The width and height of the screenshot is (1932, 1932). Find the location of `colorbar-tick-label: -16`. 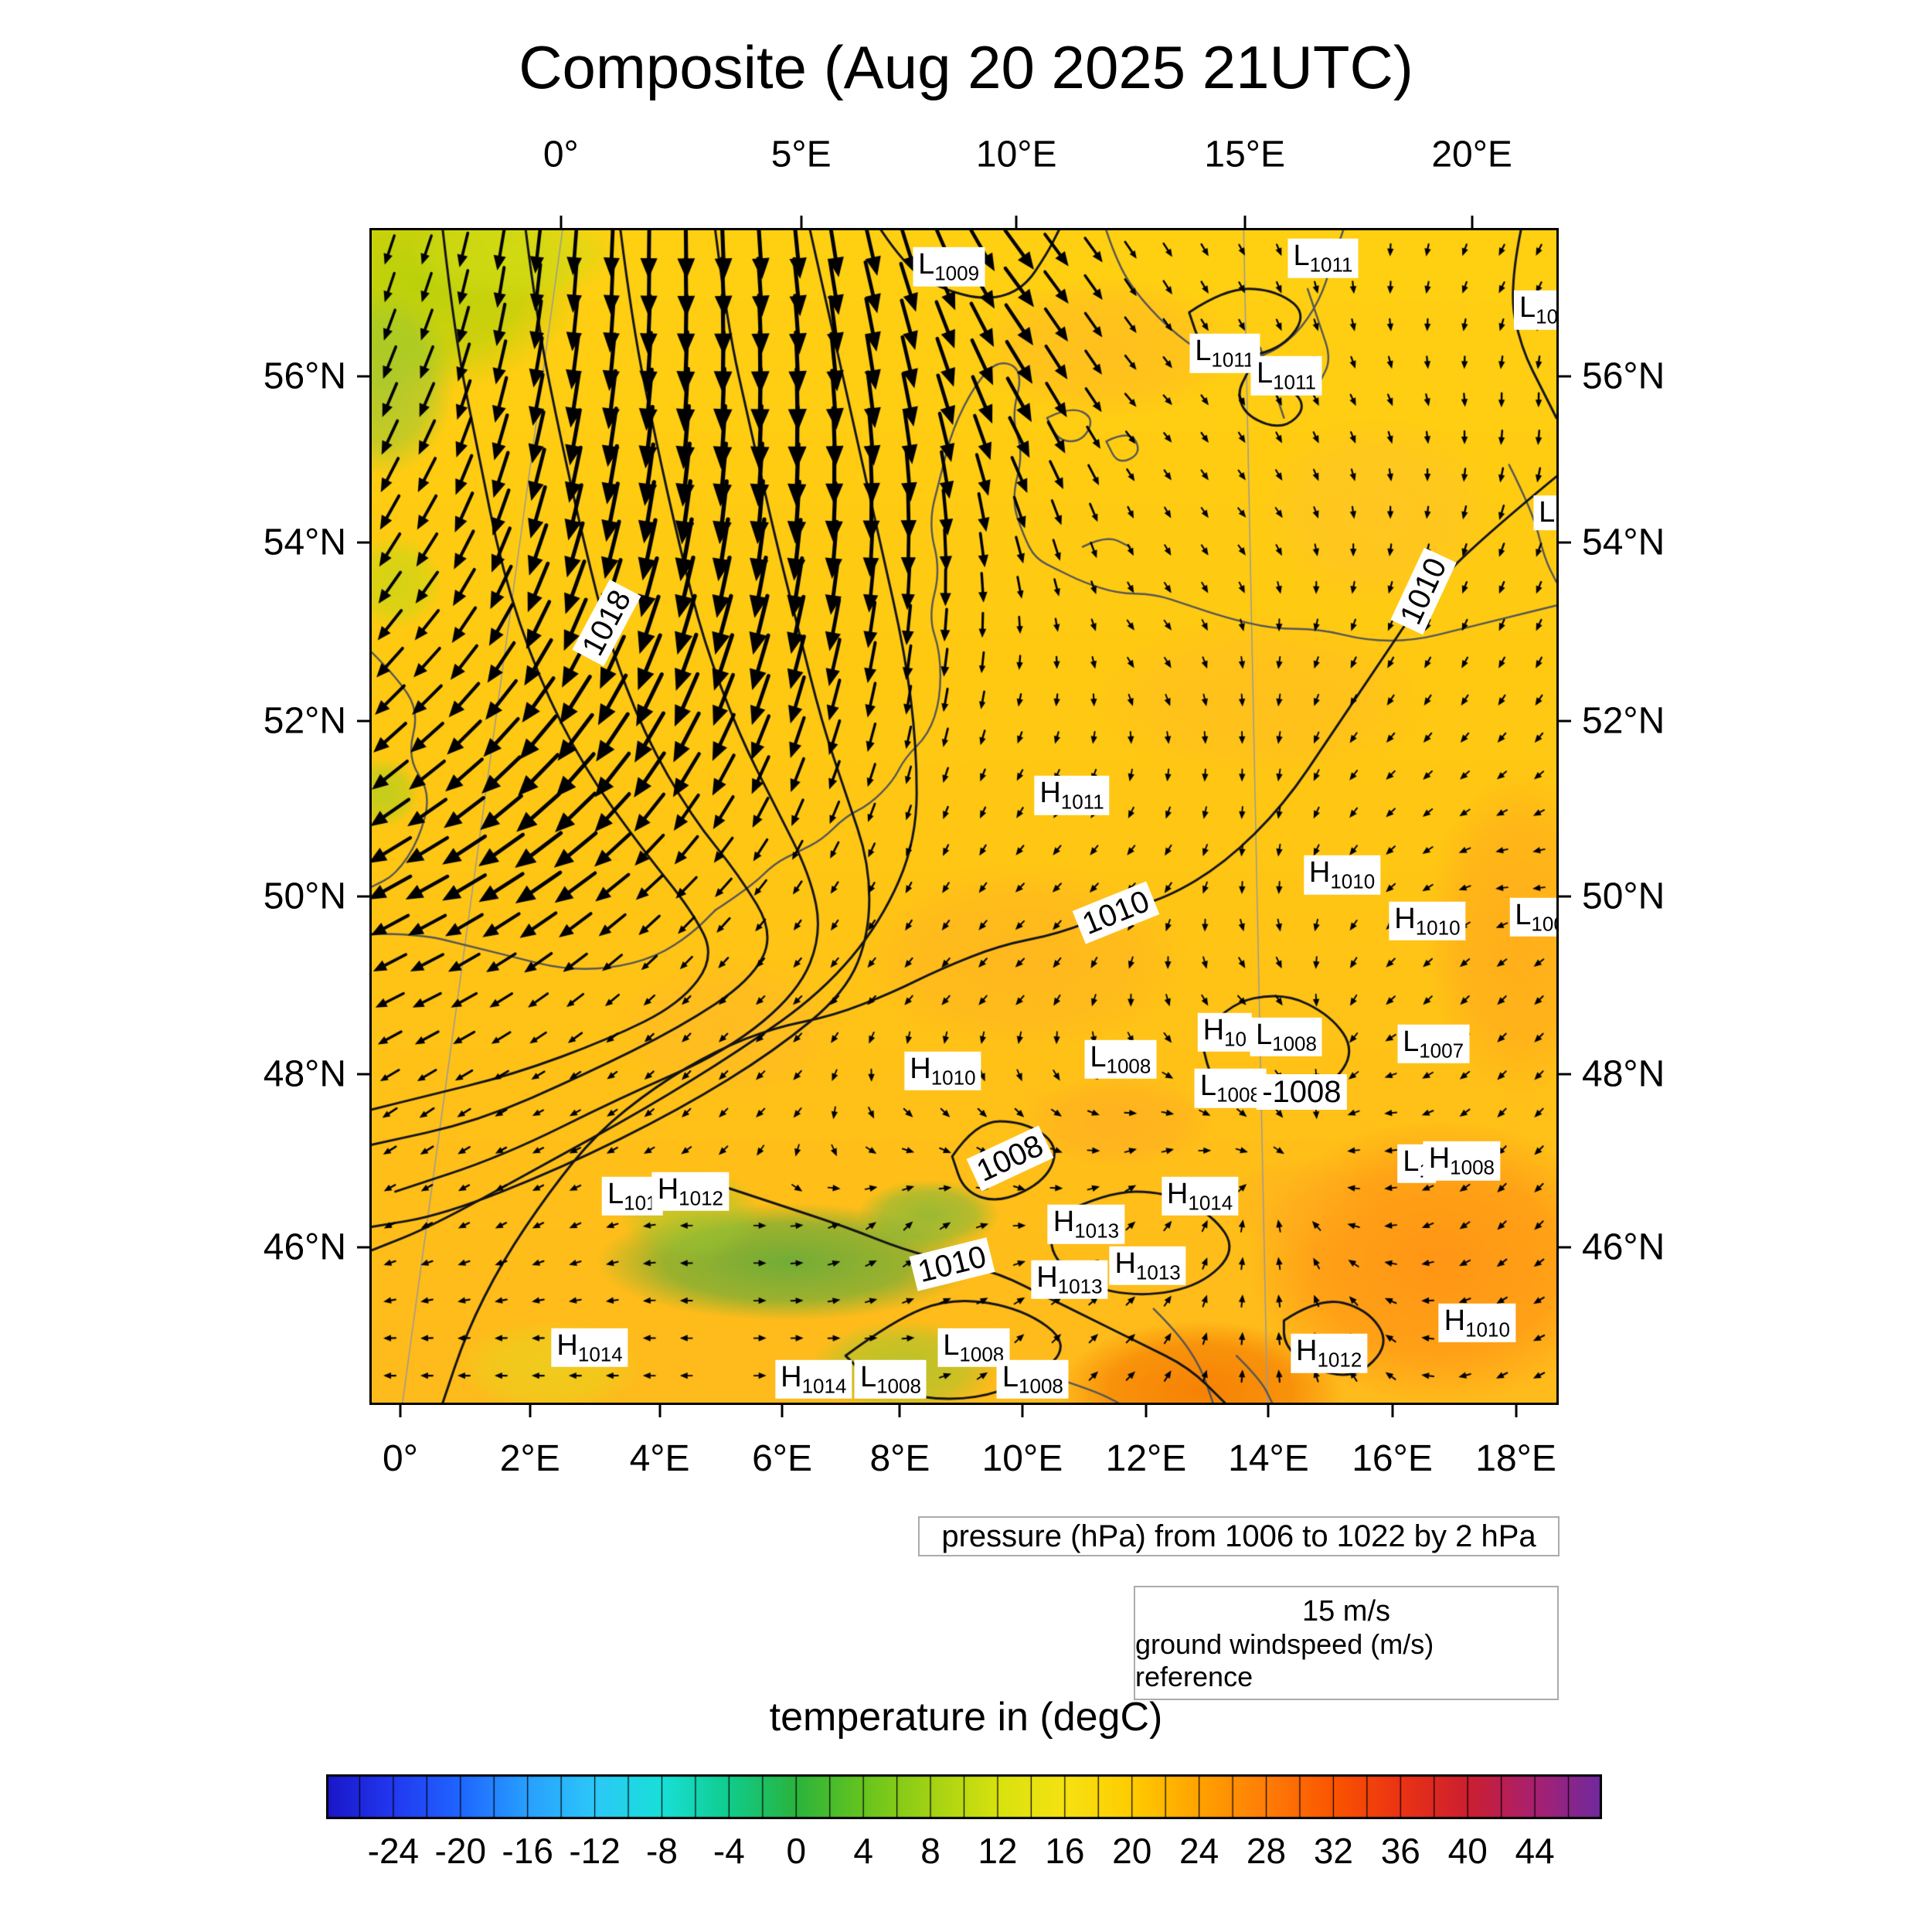

colorbar-tick-label: -16 is located at coordinates (528, 1851).